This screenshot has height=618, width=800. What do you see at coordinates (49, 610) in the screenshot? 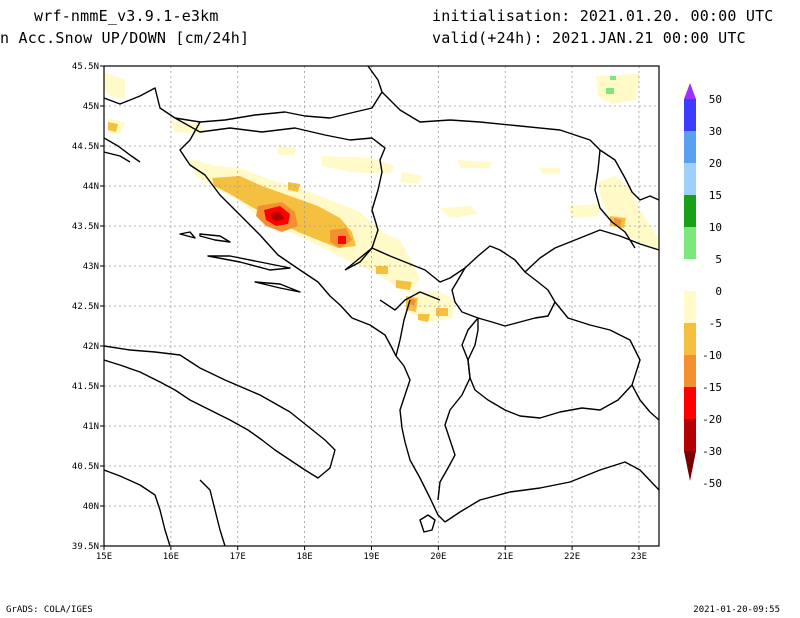
I see `footer-credit: GrADS: COLA/IGES` at bounding box center [49, 610].